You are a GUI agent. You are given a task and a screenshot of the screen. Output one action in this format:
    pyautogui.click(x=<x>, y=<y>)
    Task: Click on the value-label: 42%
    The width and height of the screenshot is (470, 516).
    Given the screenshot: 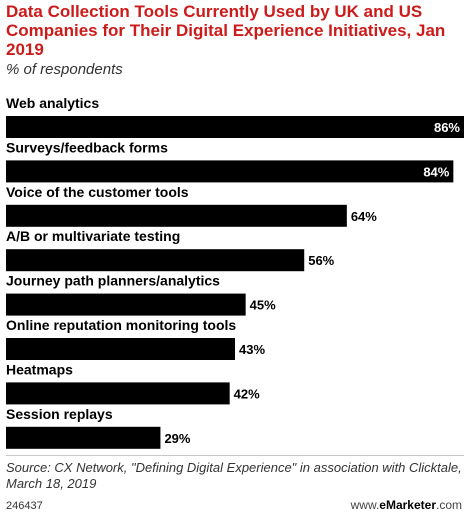 What is the action you would take?
    pyautogui.click(x=247, y=393)
    